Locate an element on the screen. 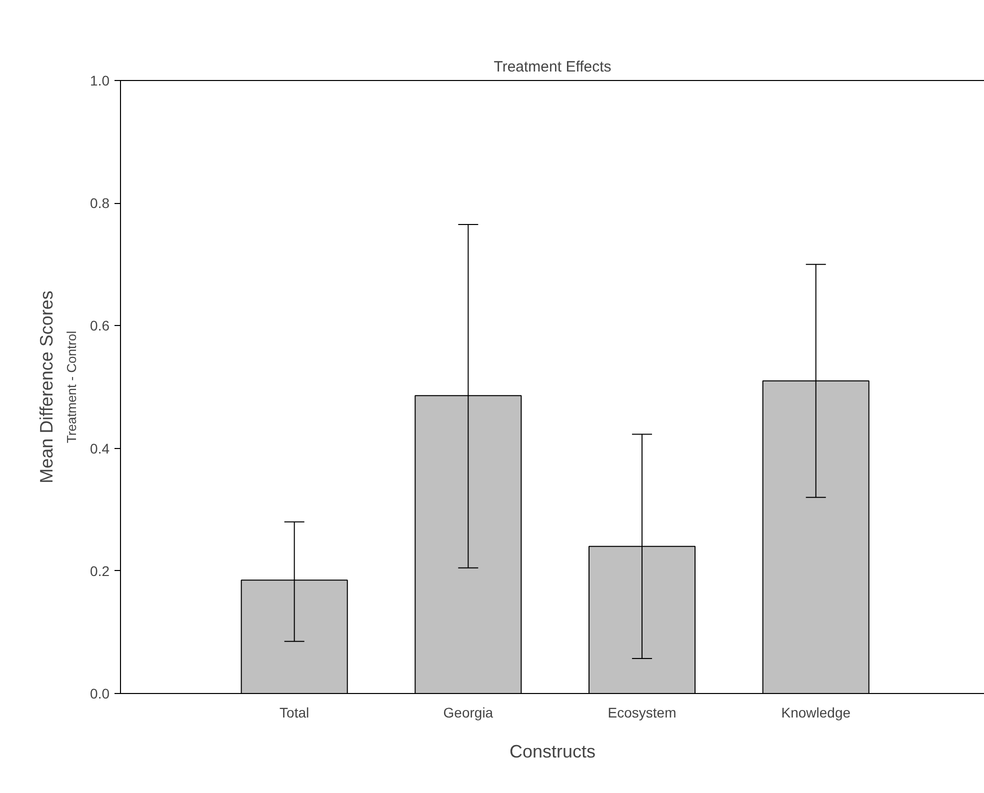  x-tick-label: Ecosystem is located at coordinates (642, 712).